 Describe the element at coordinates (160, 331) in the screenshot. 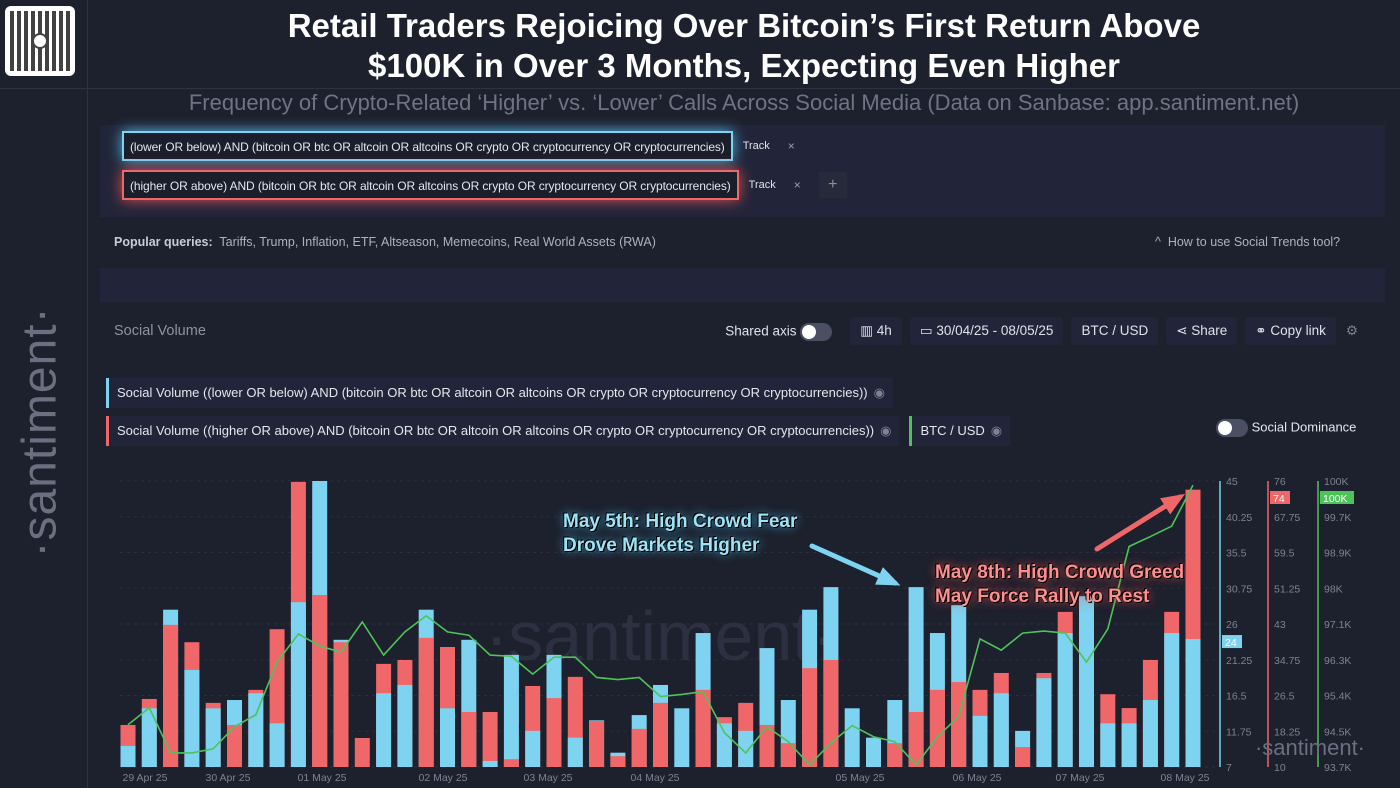

I see `section-title: Social Volume` at that location.